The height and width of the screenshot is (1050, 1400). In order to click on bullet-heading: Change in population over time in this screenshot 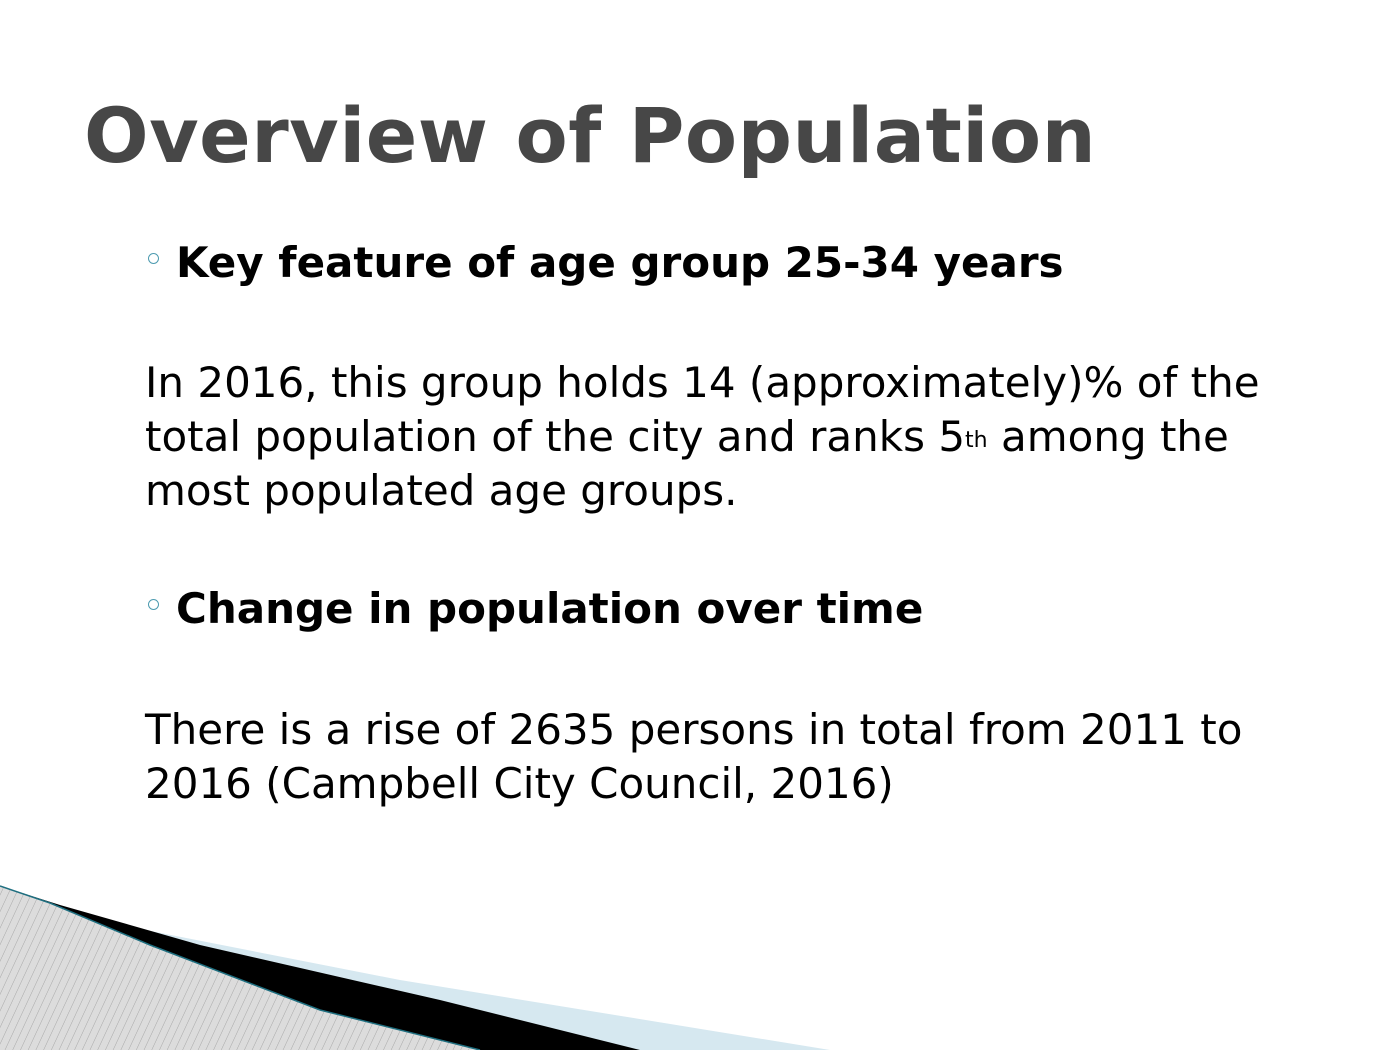, I will do `click(550, 608)`.